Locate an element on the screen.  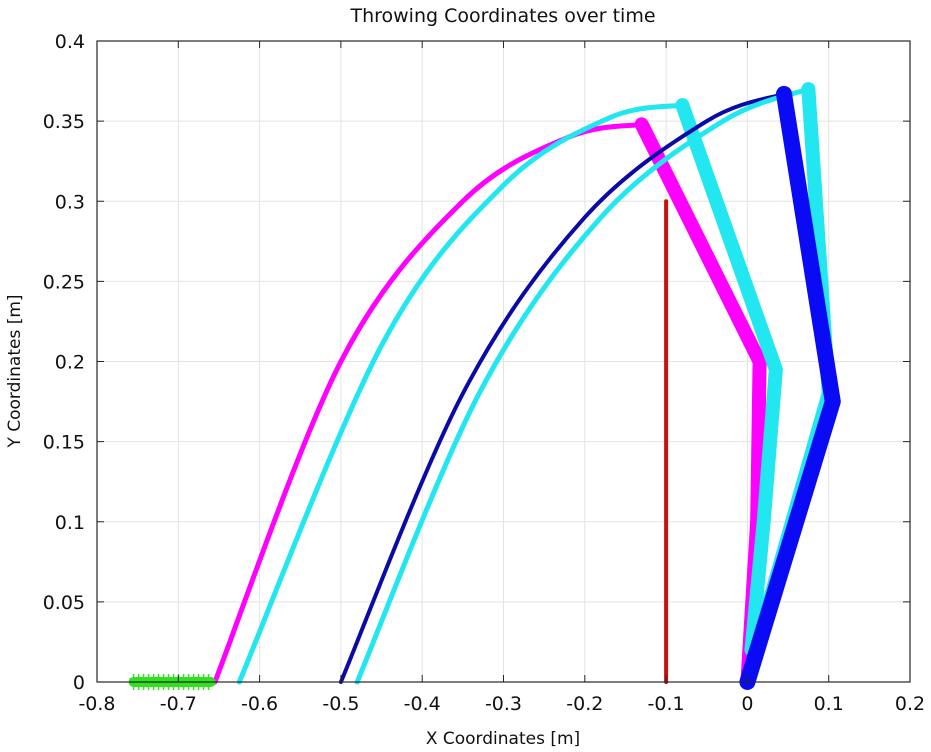
x-tick-label: 0.1 is located at coordinates (829, 704).